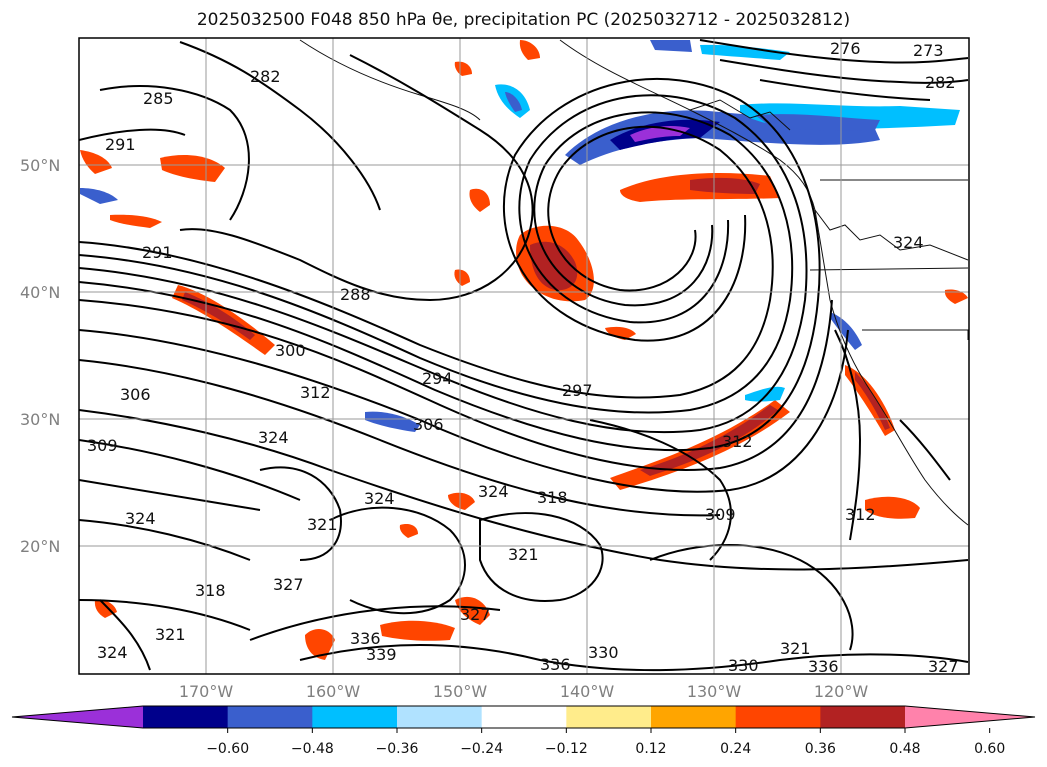 The image size is (1047, 767). Describe the element at coordinates (481, 749) in the screenshot. I see `colorbar-tick-label: −0.24` at that location.